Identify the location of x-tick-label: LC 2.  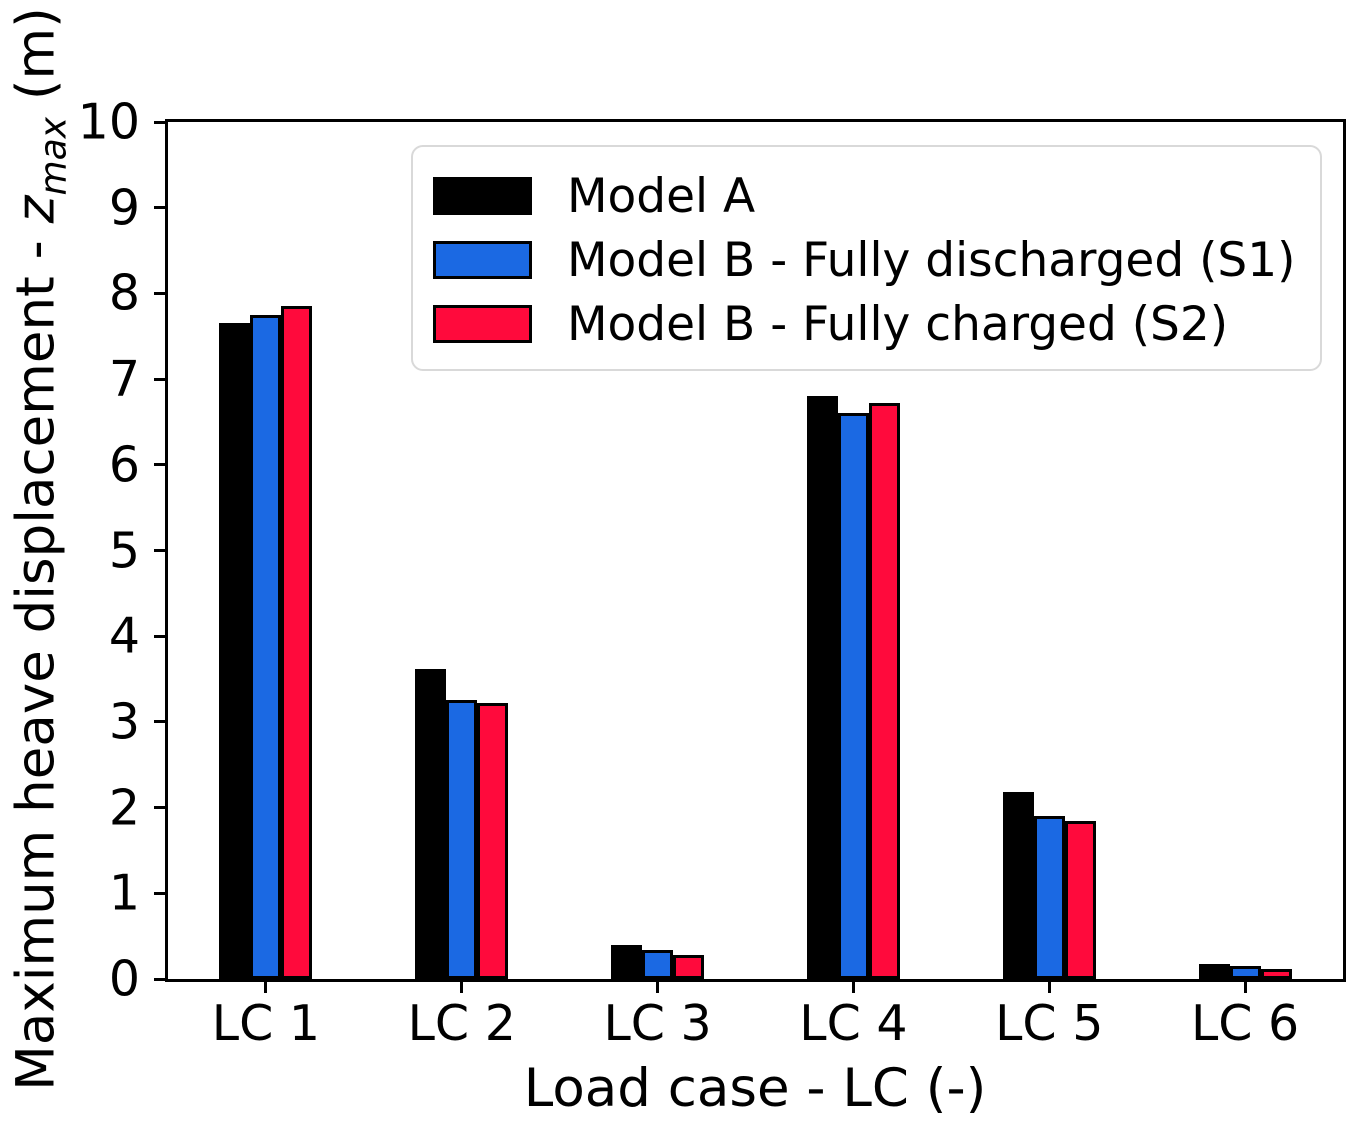
(461, 1023).